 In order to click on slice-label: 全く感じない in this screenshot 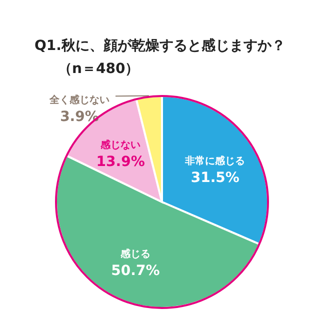, I will do `click(79, 100)`.